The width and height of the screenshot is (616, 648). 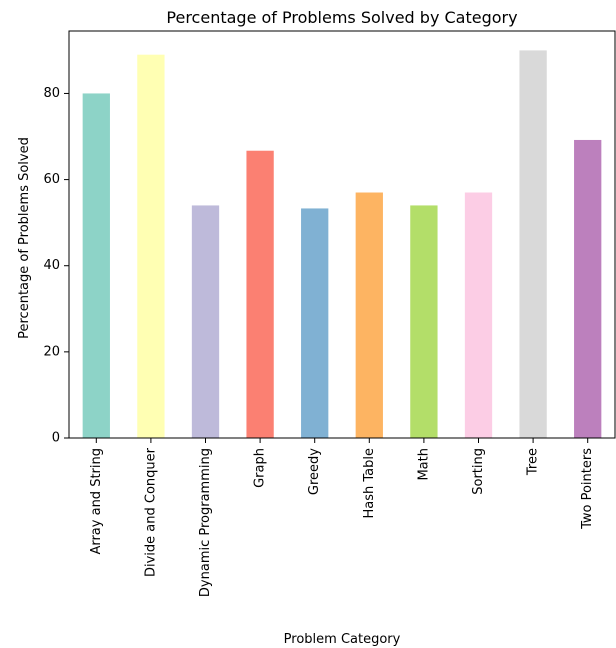 What do you see at coordinates (315, 323) in the screenshot?
I see `bar-greedy` at bounding box center [315, 323].